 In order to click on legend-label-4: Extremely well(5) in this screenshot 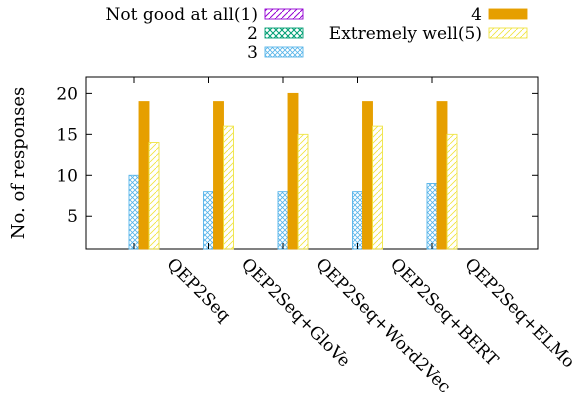, I will do `click(405, 34)`.